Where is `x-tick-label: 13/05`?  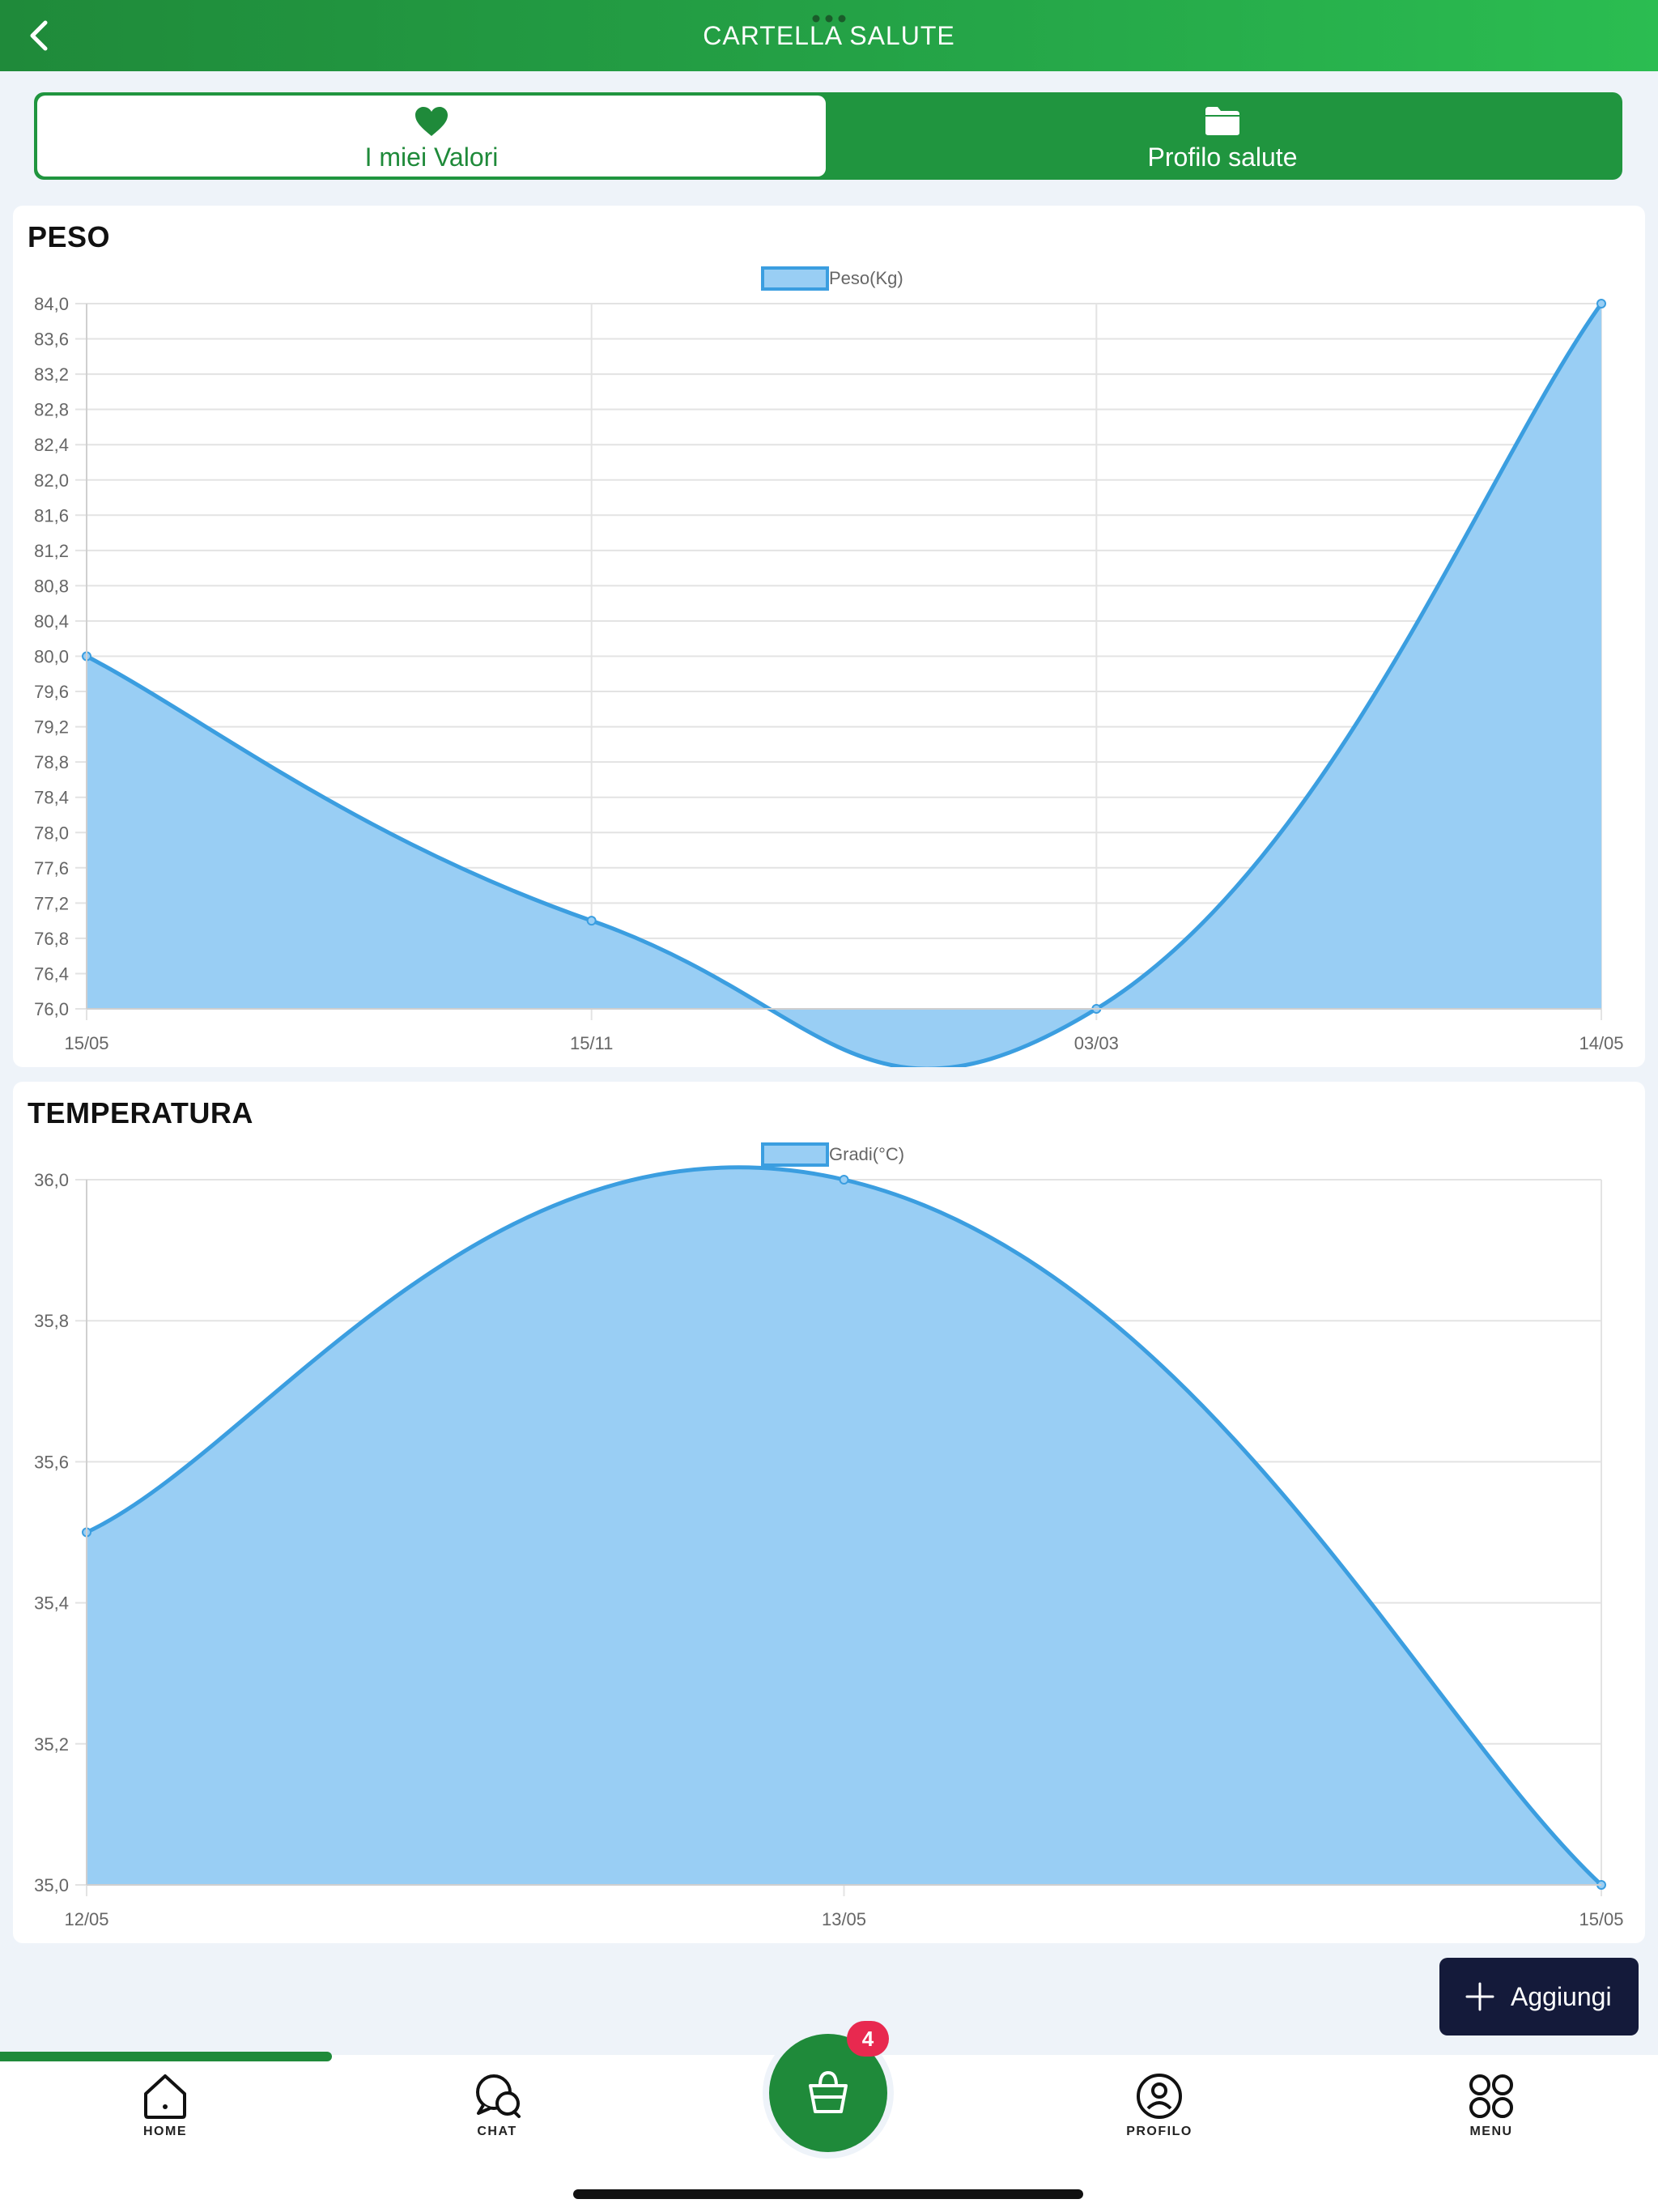
x-tick-label: 13/05 is located at coordinates (844, 1919).